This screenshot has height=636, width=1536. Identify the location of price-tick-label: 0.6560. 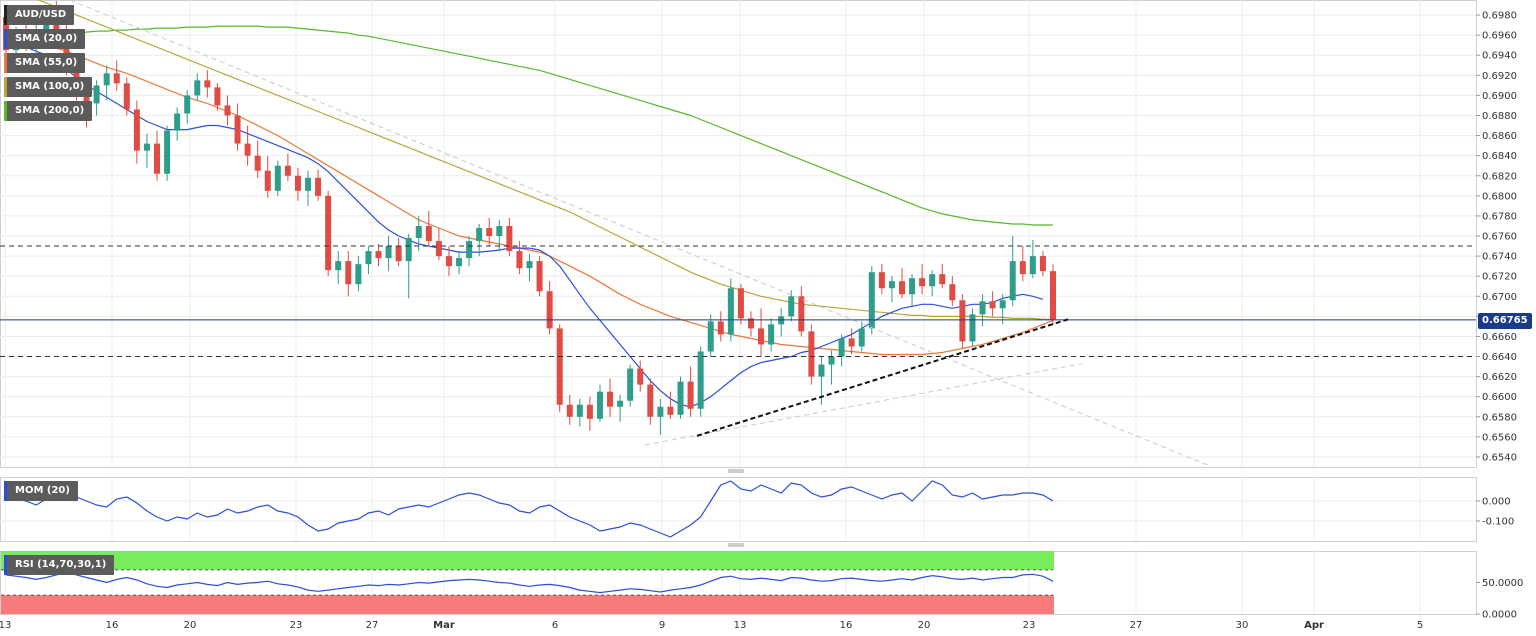
(1499, 437).